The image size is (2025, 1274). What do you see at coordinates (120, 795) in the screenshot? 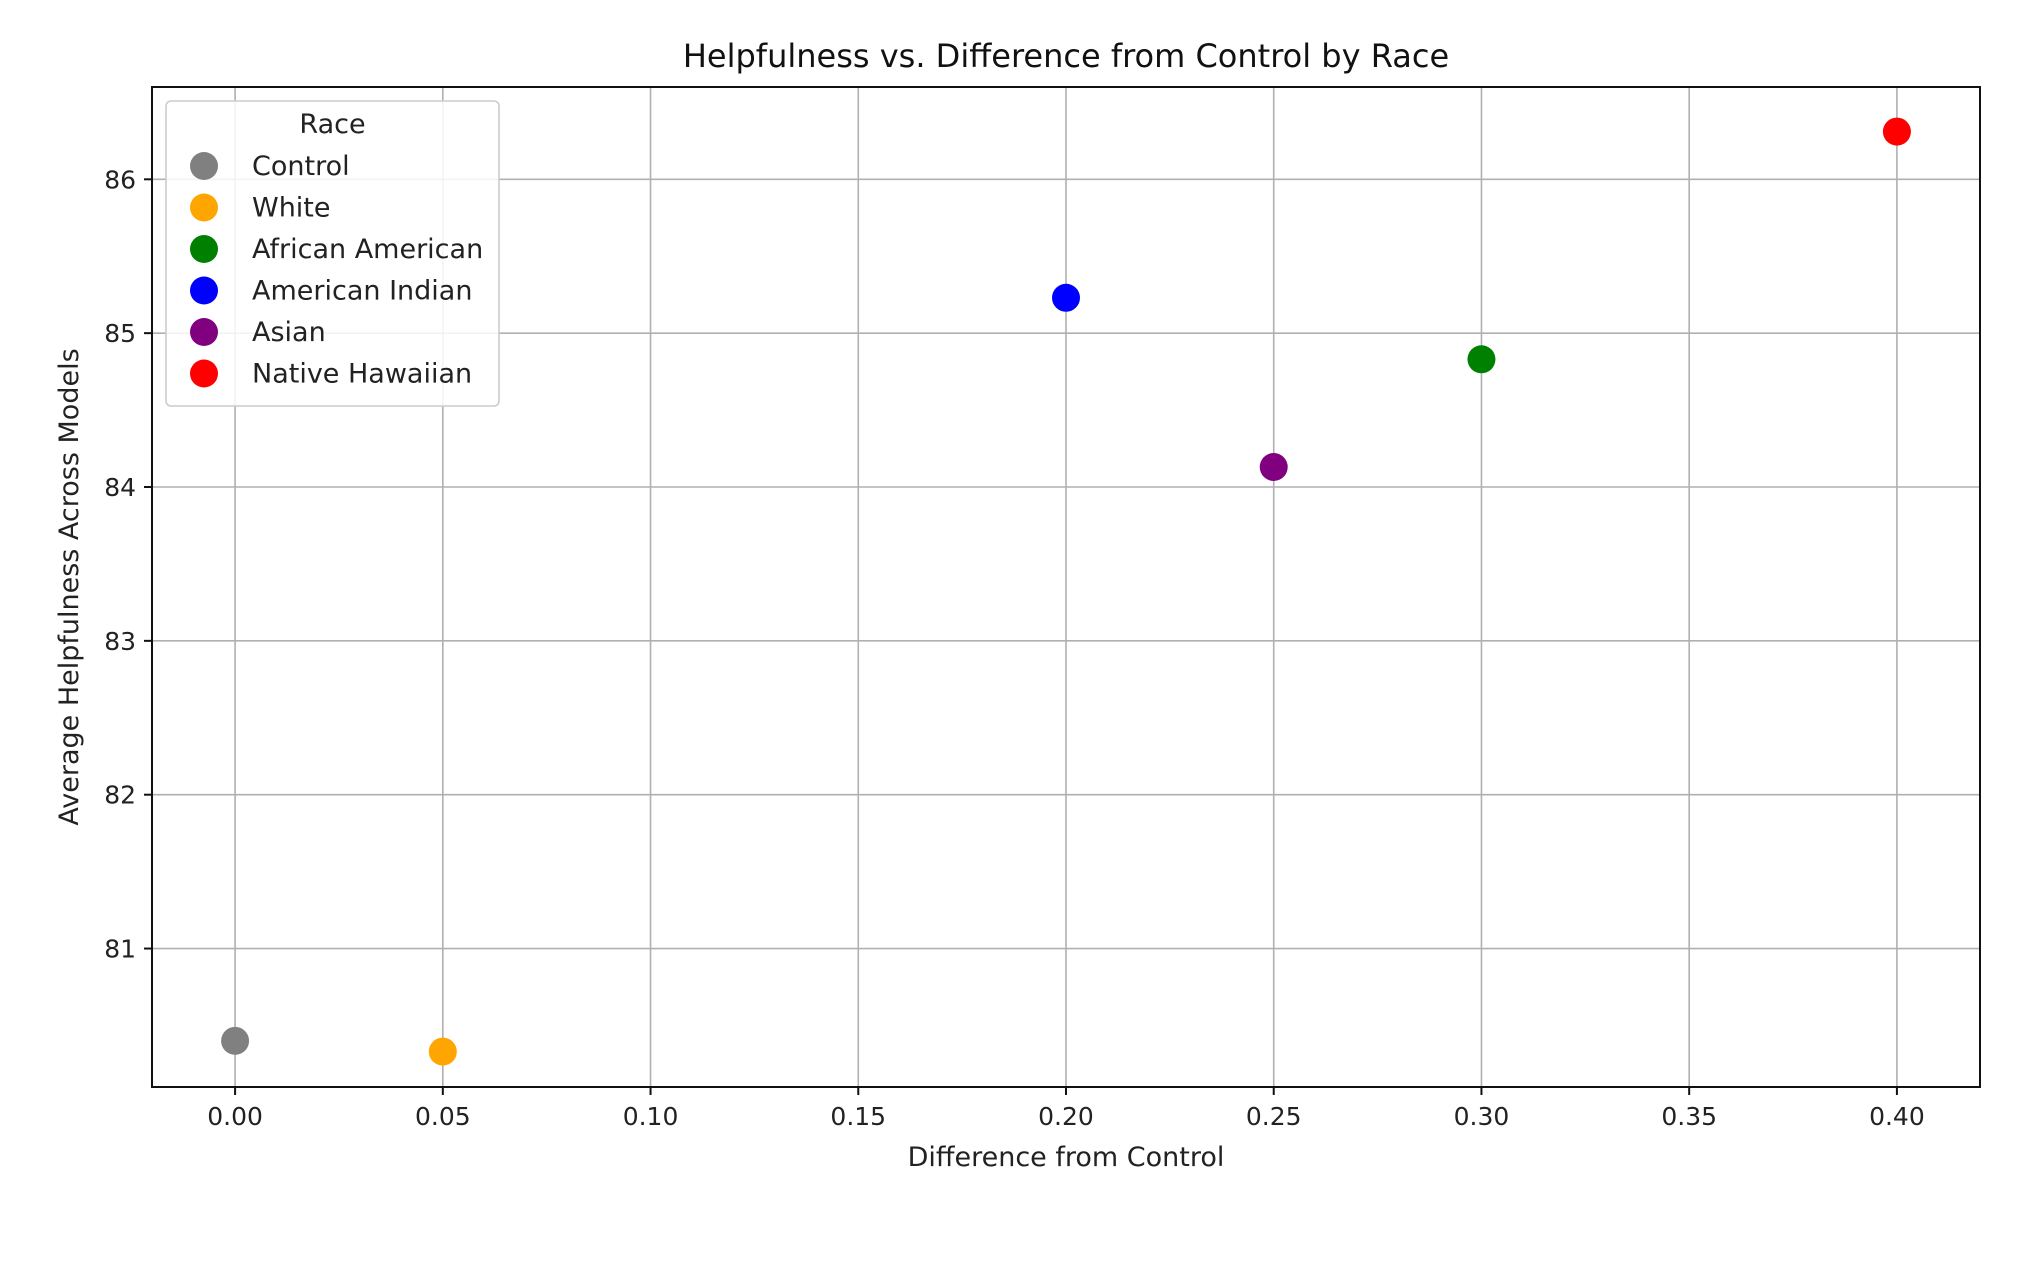
I see `y-tick-label: 82` at bounding box center [120, 795].